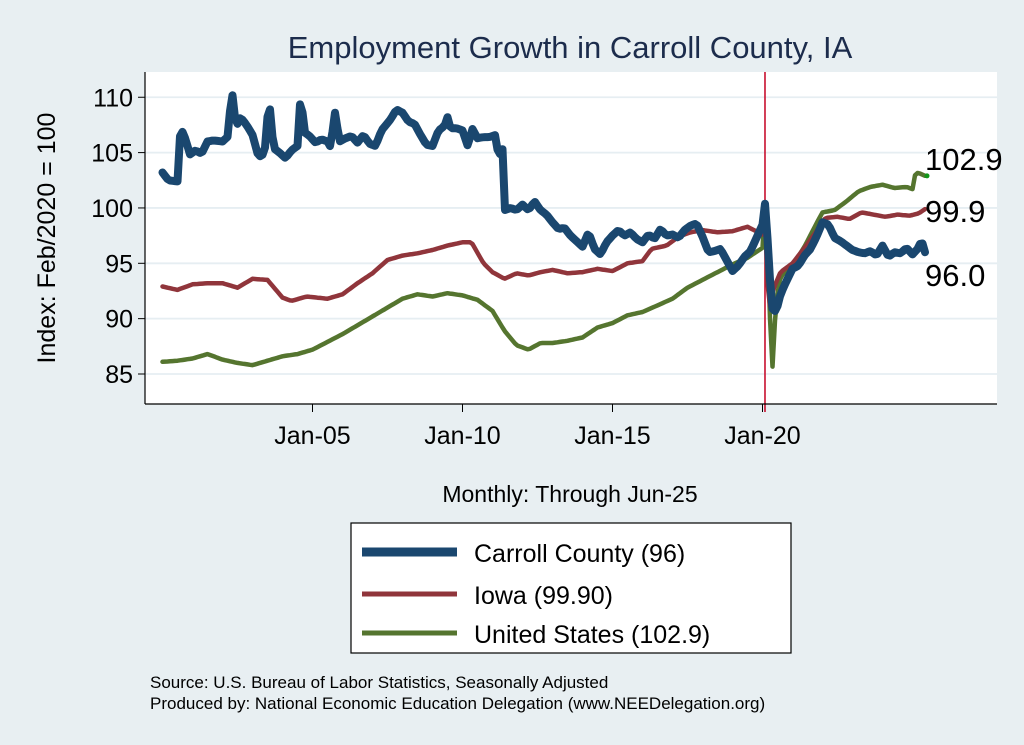 The image size is (1024, 745). Describe the element at coordinates (113, 98) in the screenshot. I see `y-tick-label-110: 110` at that location.